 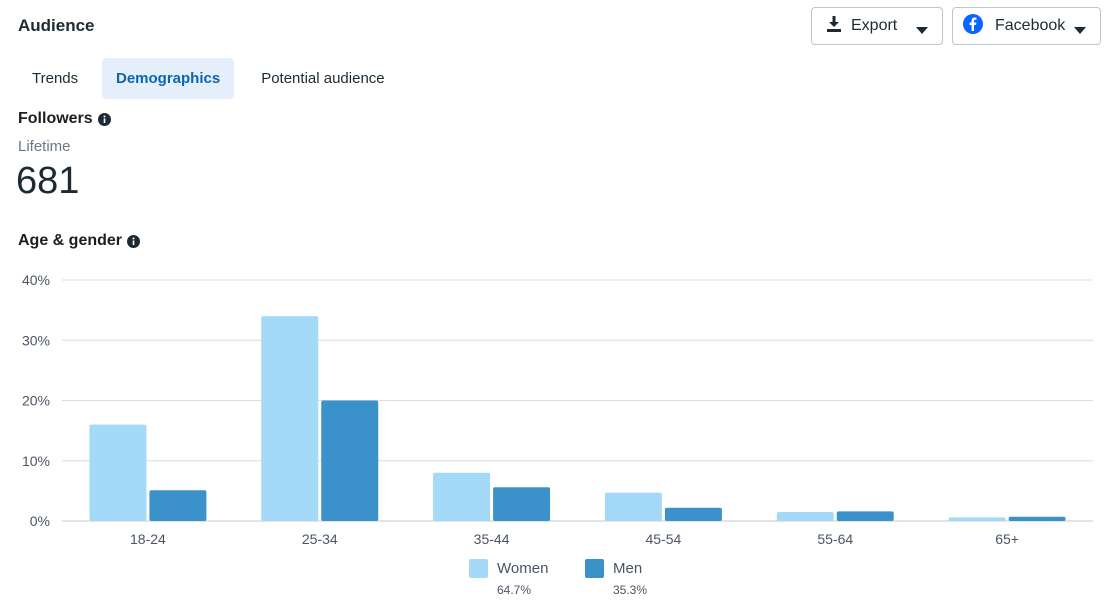 I want to click on followers-count: 681, so click(x=48, y=181).